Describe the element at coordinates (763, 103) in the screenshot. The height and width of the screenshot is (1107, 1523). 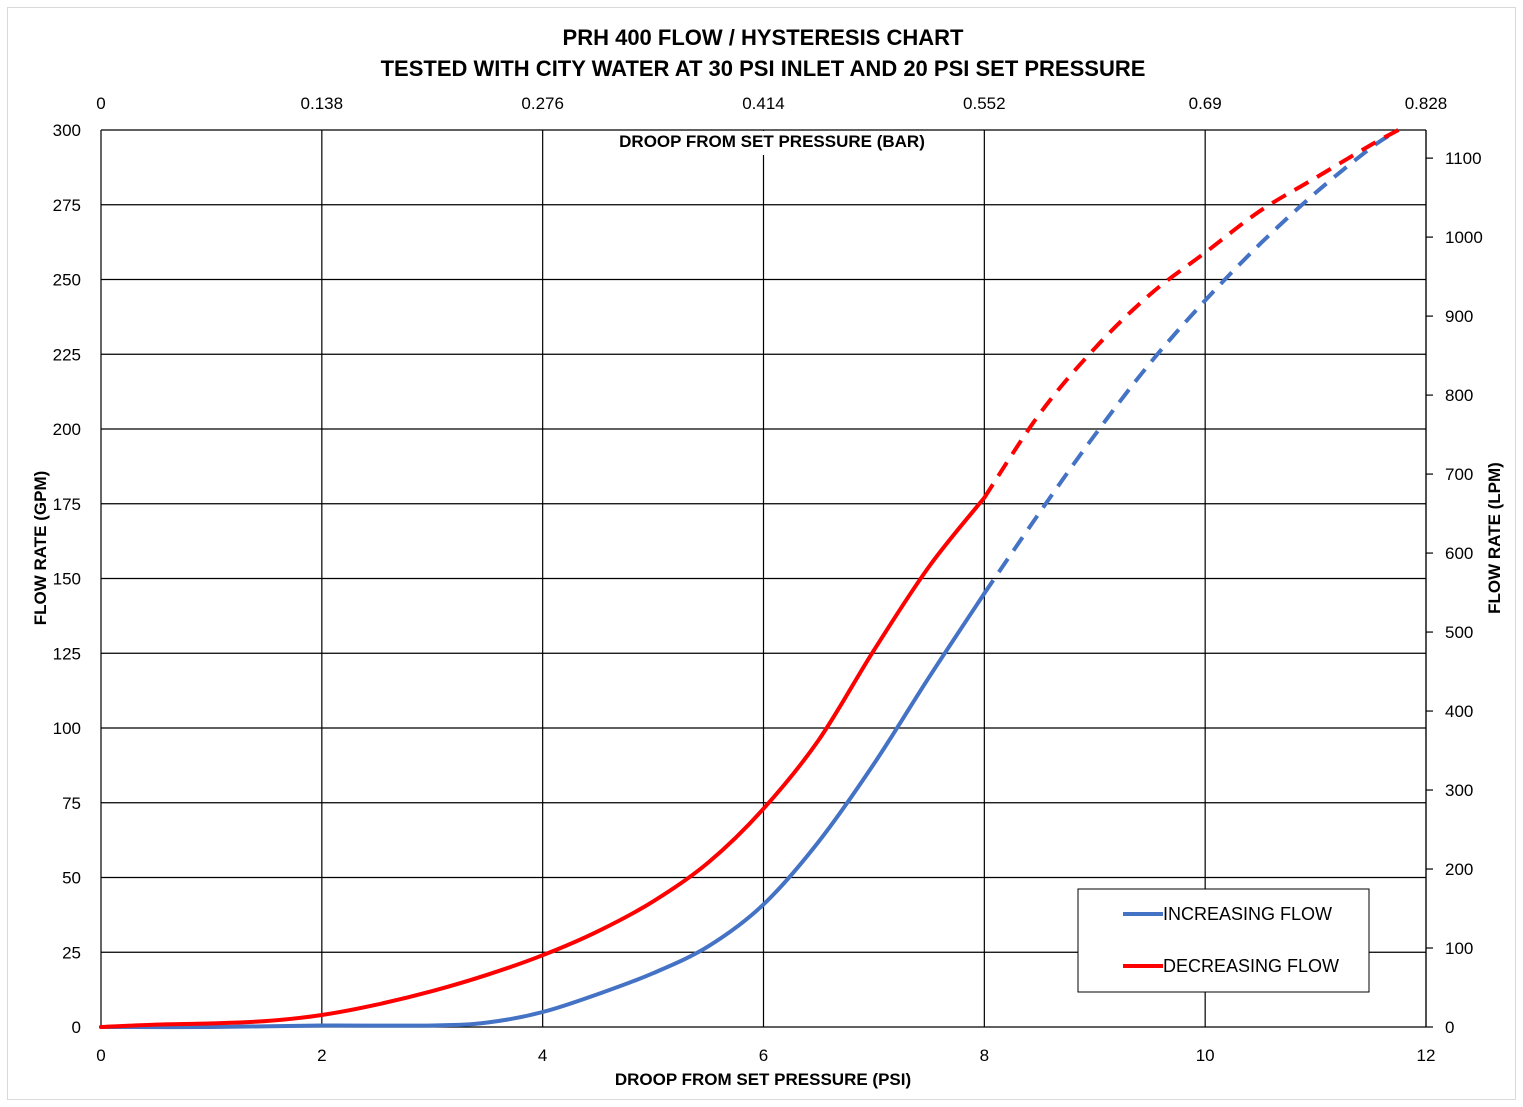
I see `x2-tick-label: 0.414` at that location.